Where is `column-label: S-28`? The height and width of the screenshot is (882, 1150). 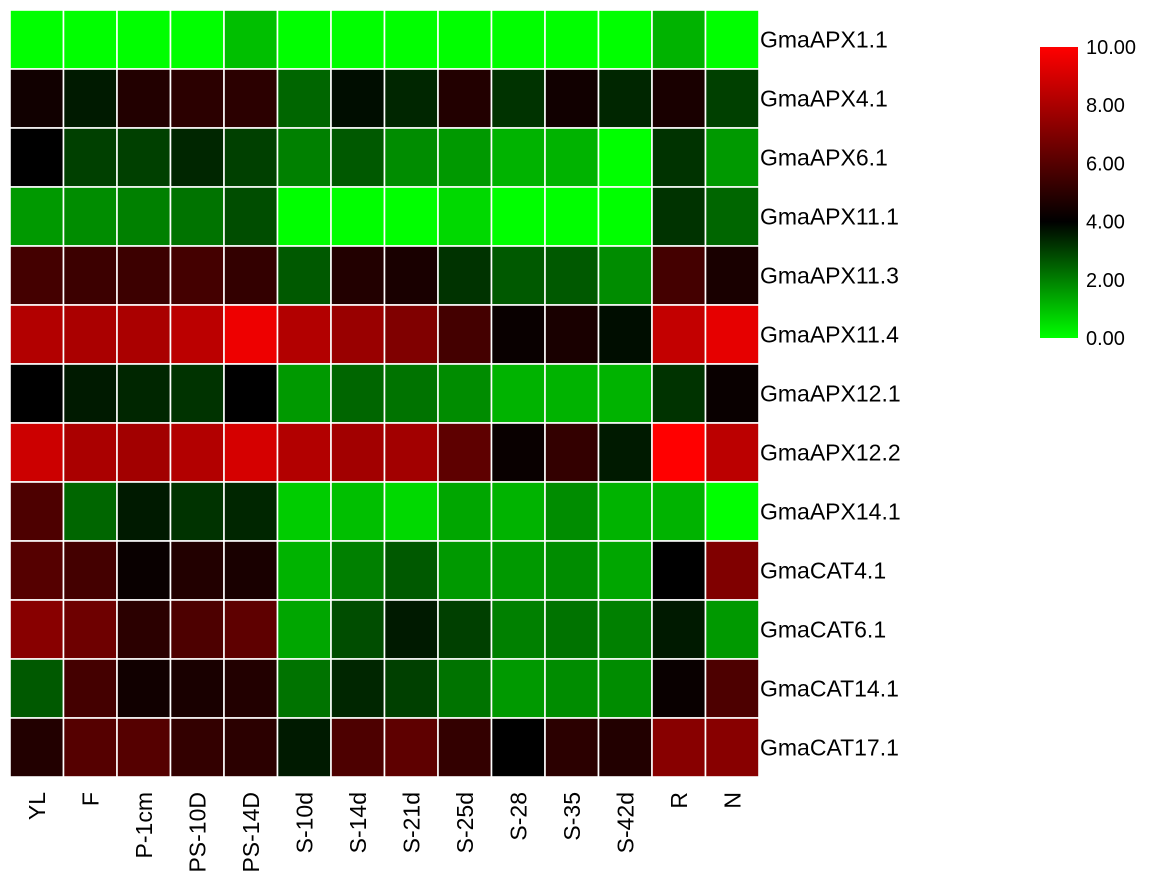 column-label: S-28 is located at coordinates (518, 816).